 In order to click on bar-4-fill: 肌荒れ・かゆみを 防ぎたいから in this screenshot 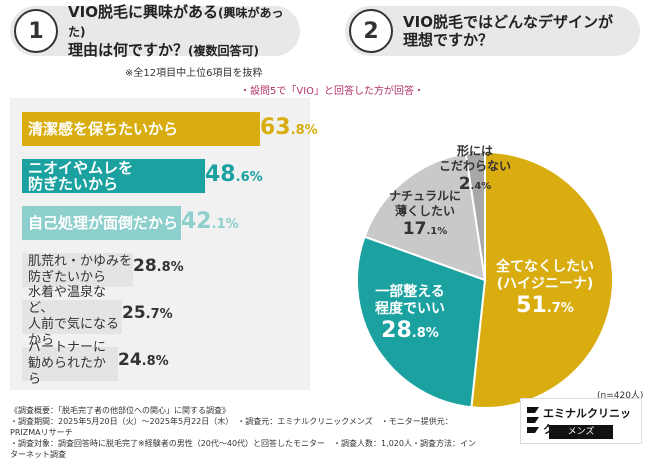, I will do `click(77, 270)`.